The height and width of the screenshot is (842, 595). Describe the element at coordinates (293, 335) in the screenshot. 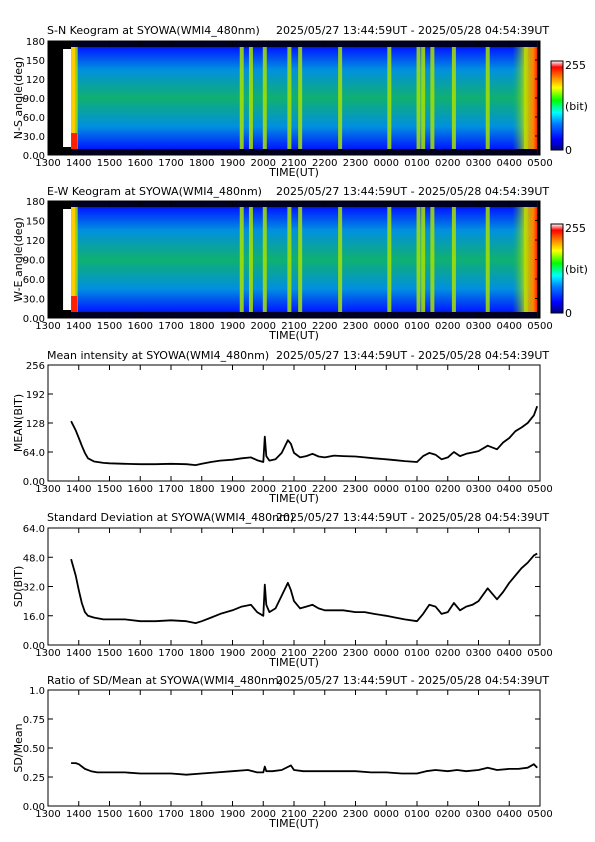

I see `ew-keogram-x-axis-label: TIME(UT)` at that location.